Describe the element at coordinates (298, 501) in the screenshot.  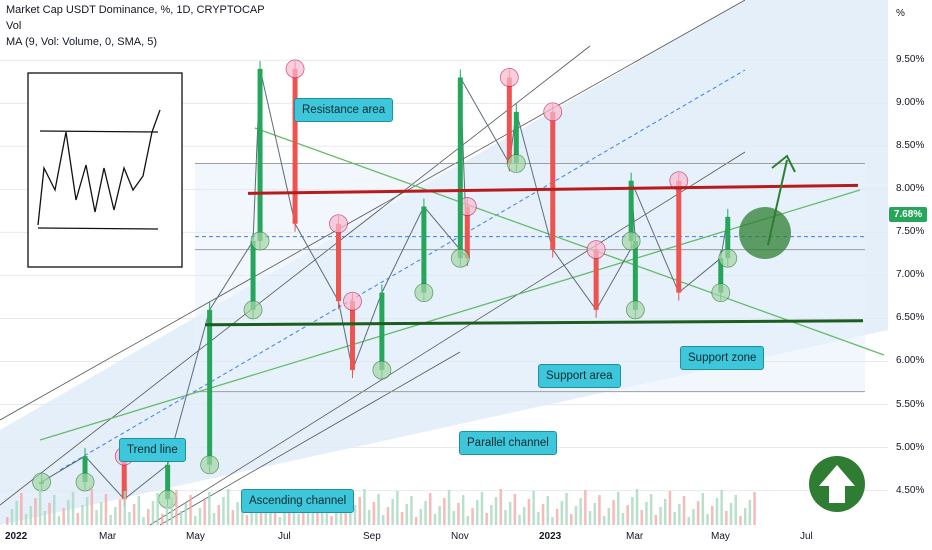
I see `callout-ascending-channel: Ascending channel` at that location.